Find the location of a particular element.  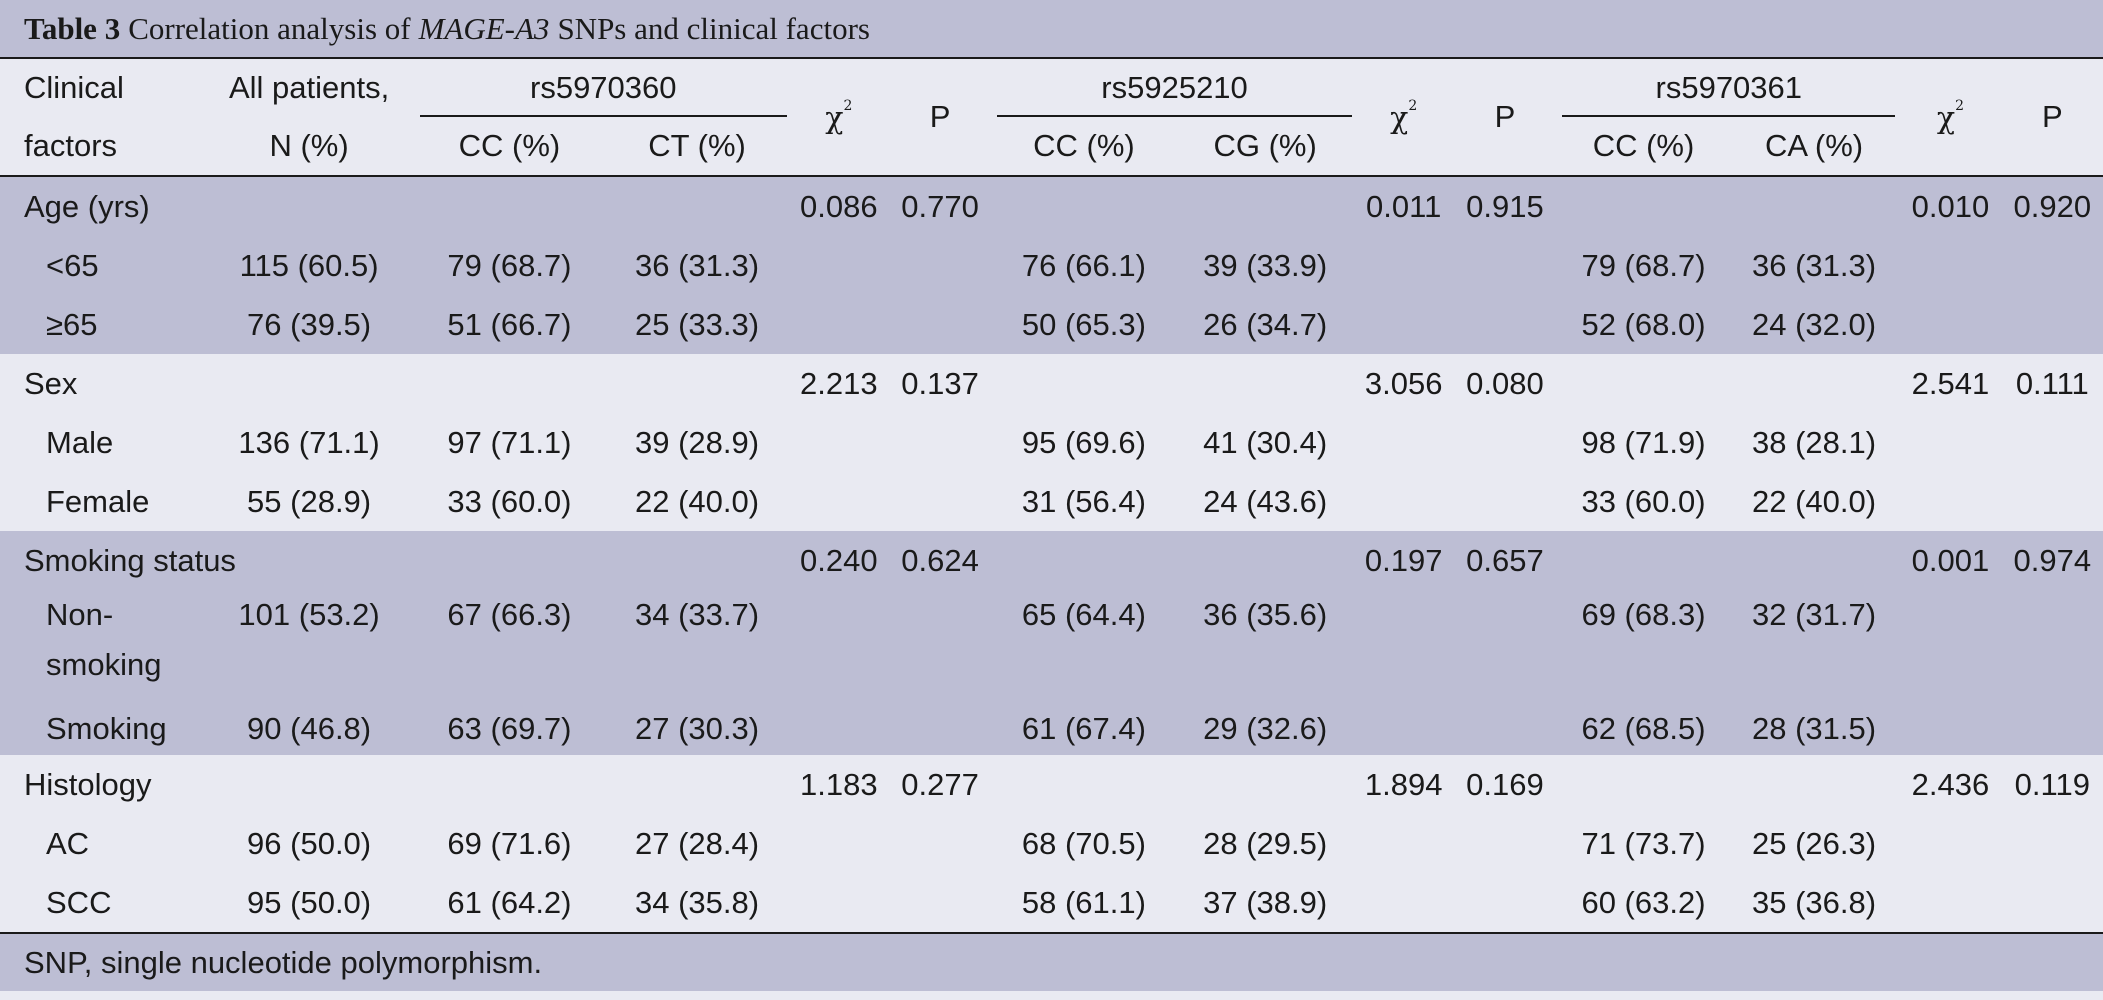

caption-gene: MAGE-A3 is located at coordinates (484, 28).